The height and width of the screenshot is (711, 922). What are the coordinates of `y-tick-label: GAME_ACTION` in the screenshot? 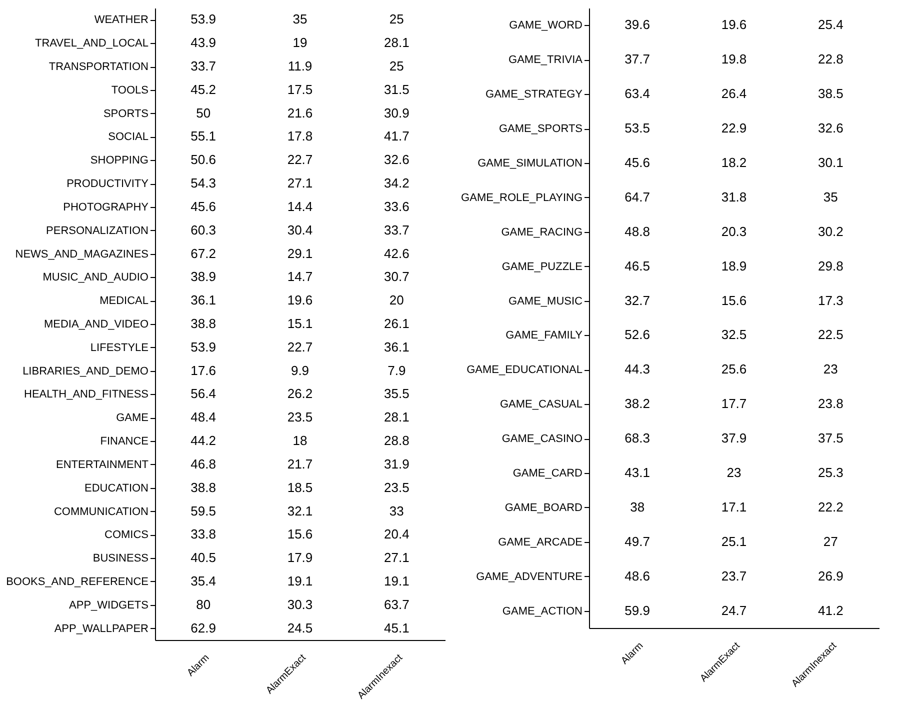 It's located at (542, 611).